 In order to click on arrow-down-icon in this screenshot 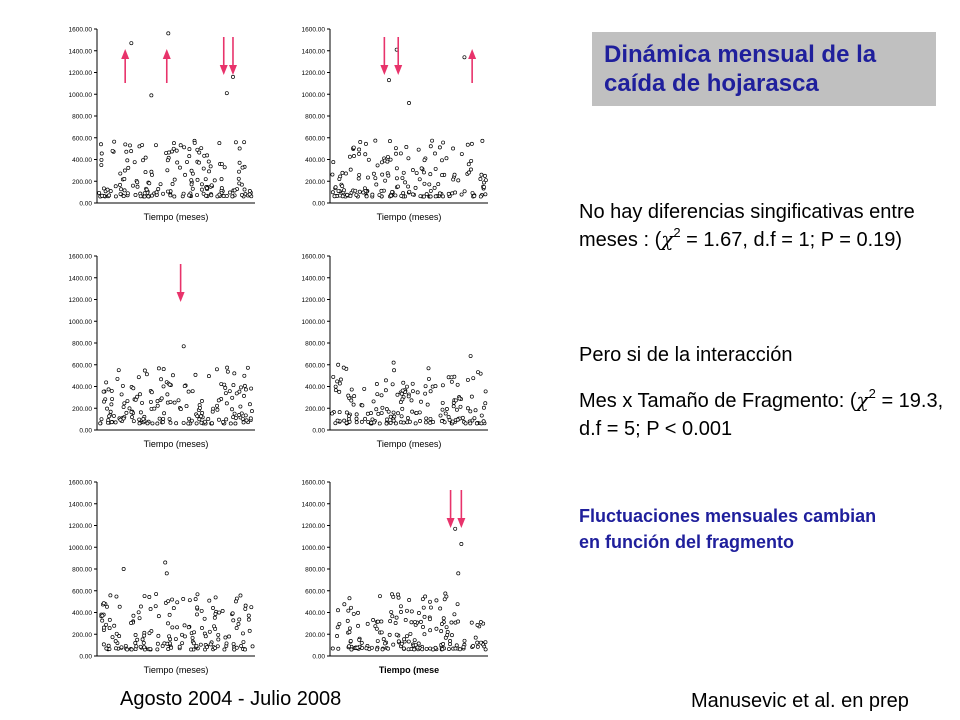, I will do `click(461, 509)`.